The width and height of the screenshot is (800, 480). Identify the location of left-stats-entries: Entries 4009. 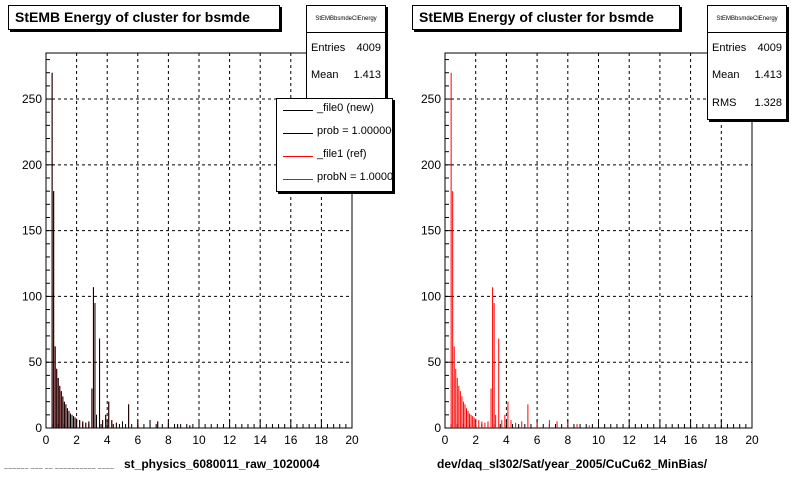
(346, 48).